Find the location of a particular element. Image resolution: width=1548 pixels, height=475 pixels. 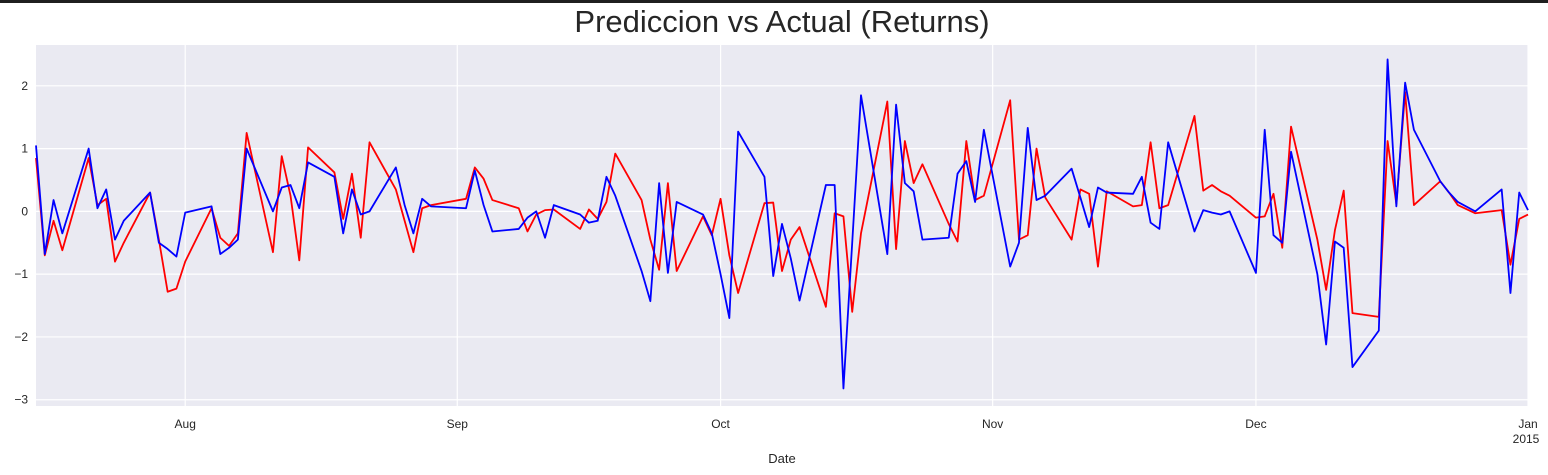

y-tick-label: −3 is located at coordinates (21, 400).